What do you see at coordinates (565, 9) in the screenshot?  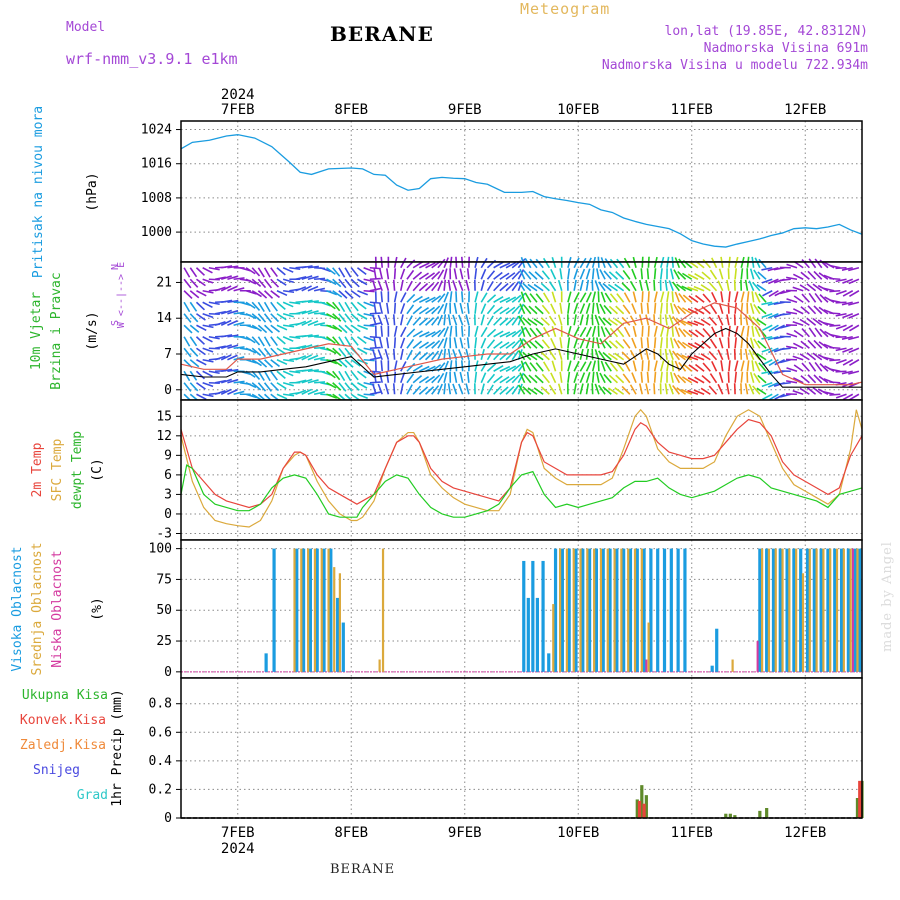 I see `meteogram-label: Meteogram` at bounding box center [565, 9].